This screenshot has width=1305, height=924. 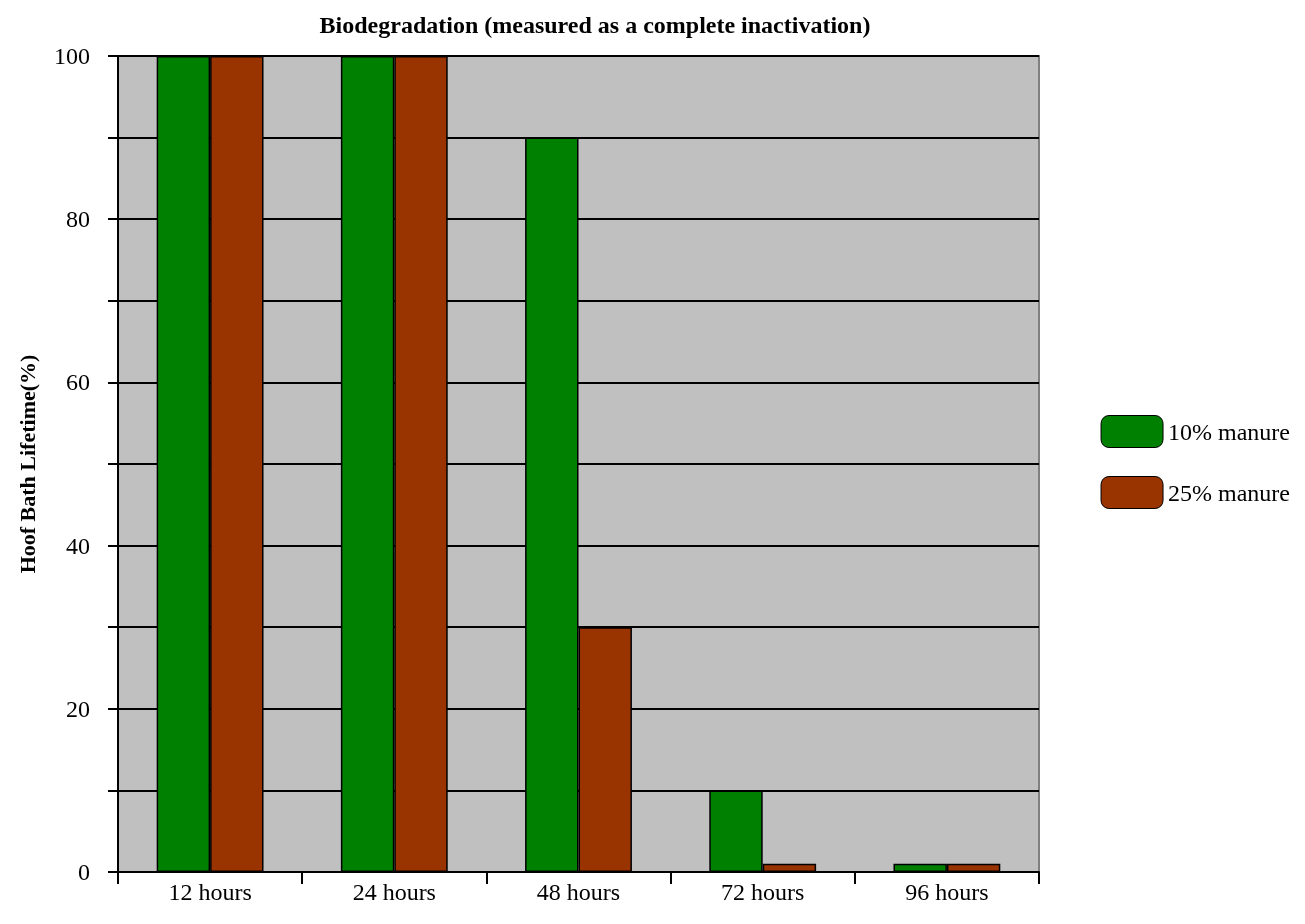 What do you see at coordinates (578, 892) in the screenshot?
I see `x-tick-label: 48 hours` at bounding box center [578, 892].